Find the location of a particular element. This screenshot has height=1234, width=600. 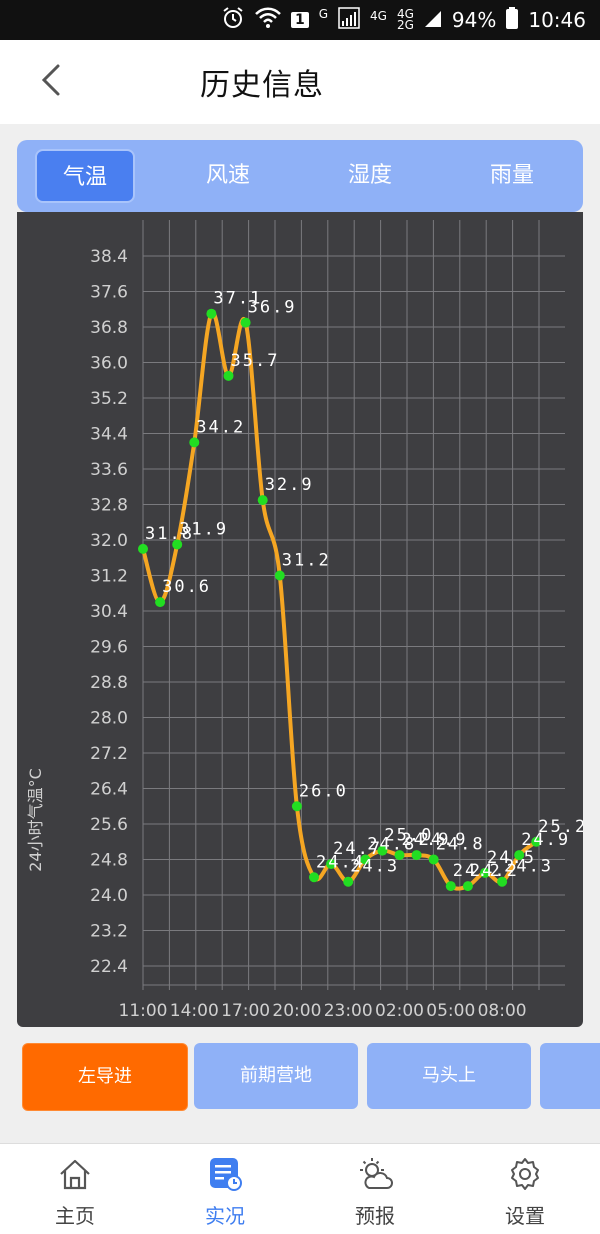

y-tick-label: 25.6 is located at coordinates (109, 825).